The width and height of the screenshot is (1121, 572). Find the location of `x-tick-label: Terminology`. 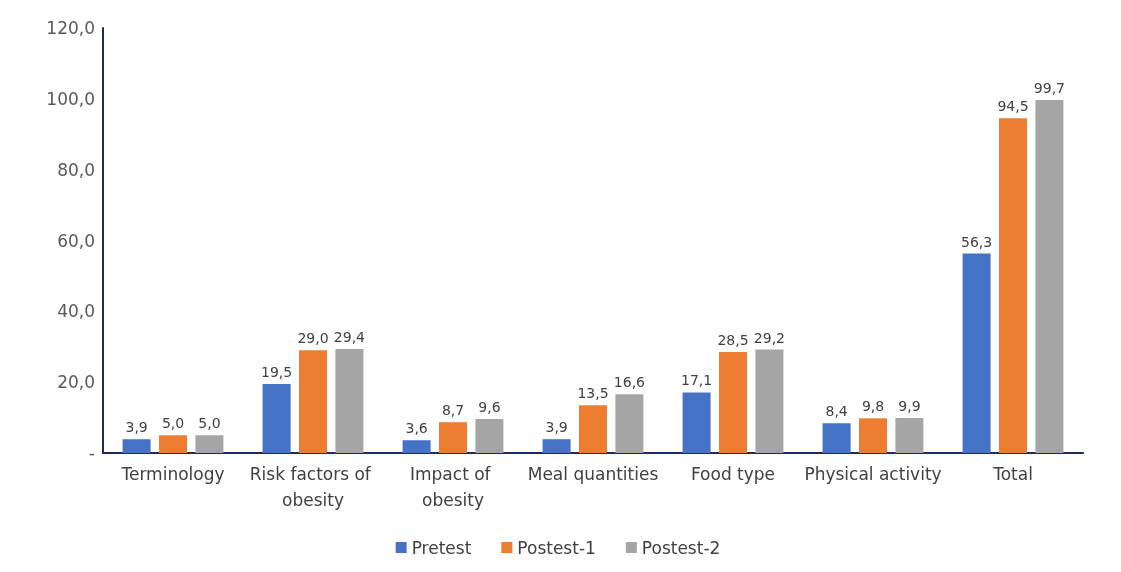

x-tick-label: Terminology is located at coordinates (172, 474).